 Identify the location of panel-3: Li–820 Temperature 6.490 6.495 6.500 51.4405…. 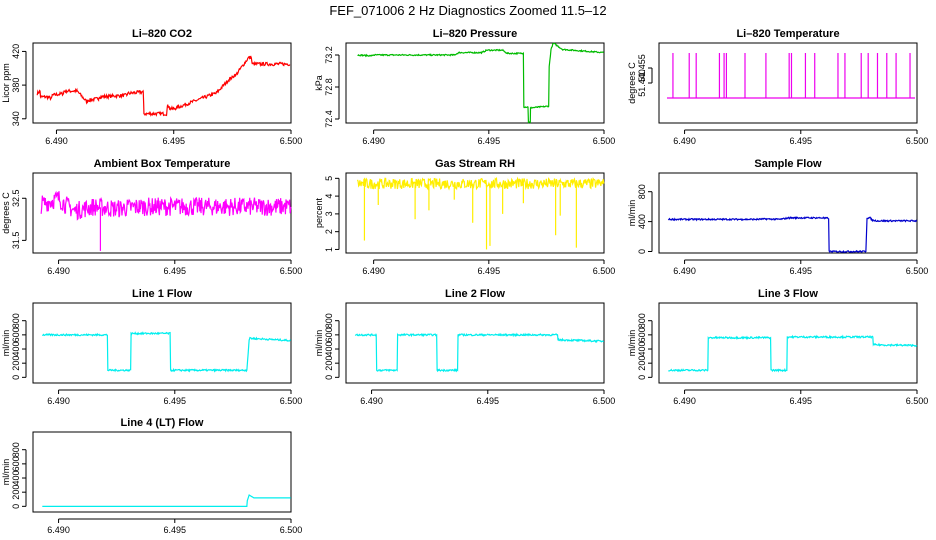
(777, 87).